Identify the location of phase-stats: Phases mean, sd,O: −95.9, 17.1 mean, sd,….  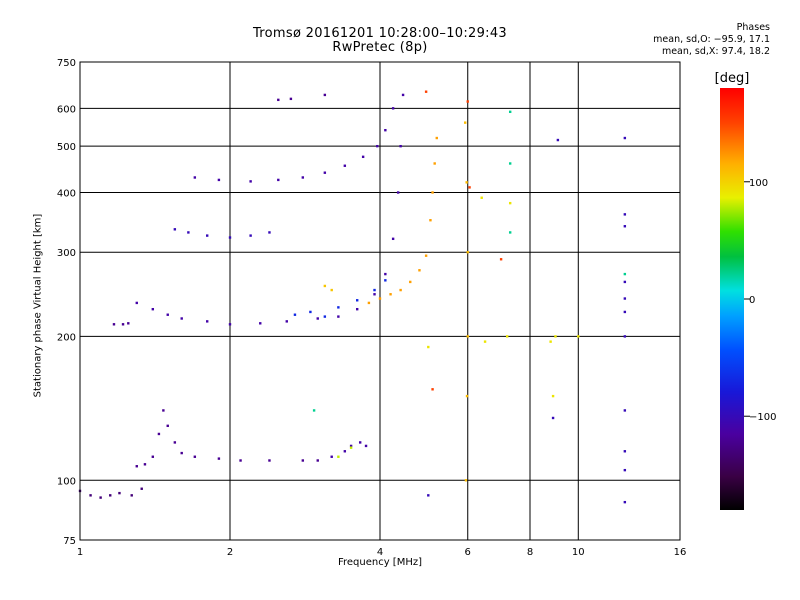
(711, 40).